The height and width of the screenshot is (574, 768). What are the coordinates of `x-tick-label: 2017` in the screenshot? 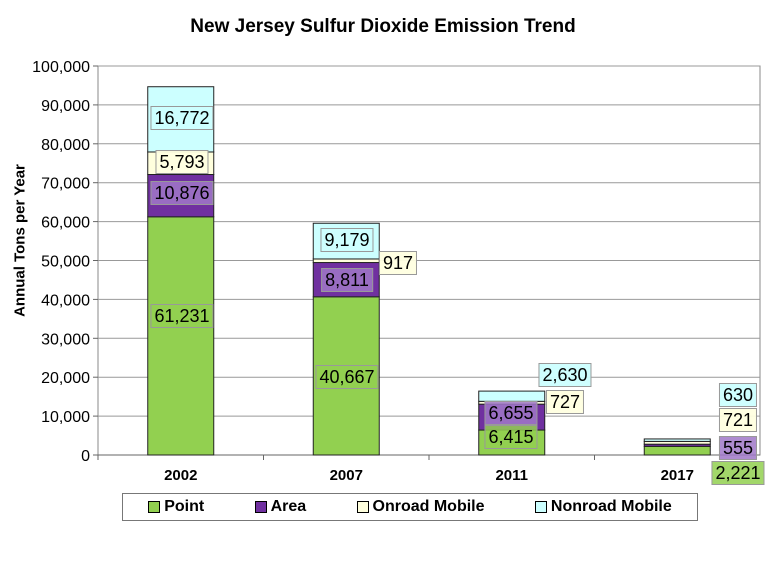 It's located at (677, 475).